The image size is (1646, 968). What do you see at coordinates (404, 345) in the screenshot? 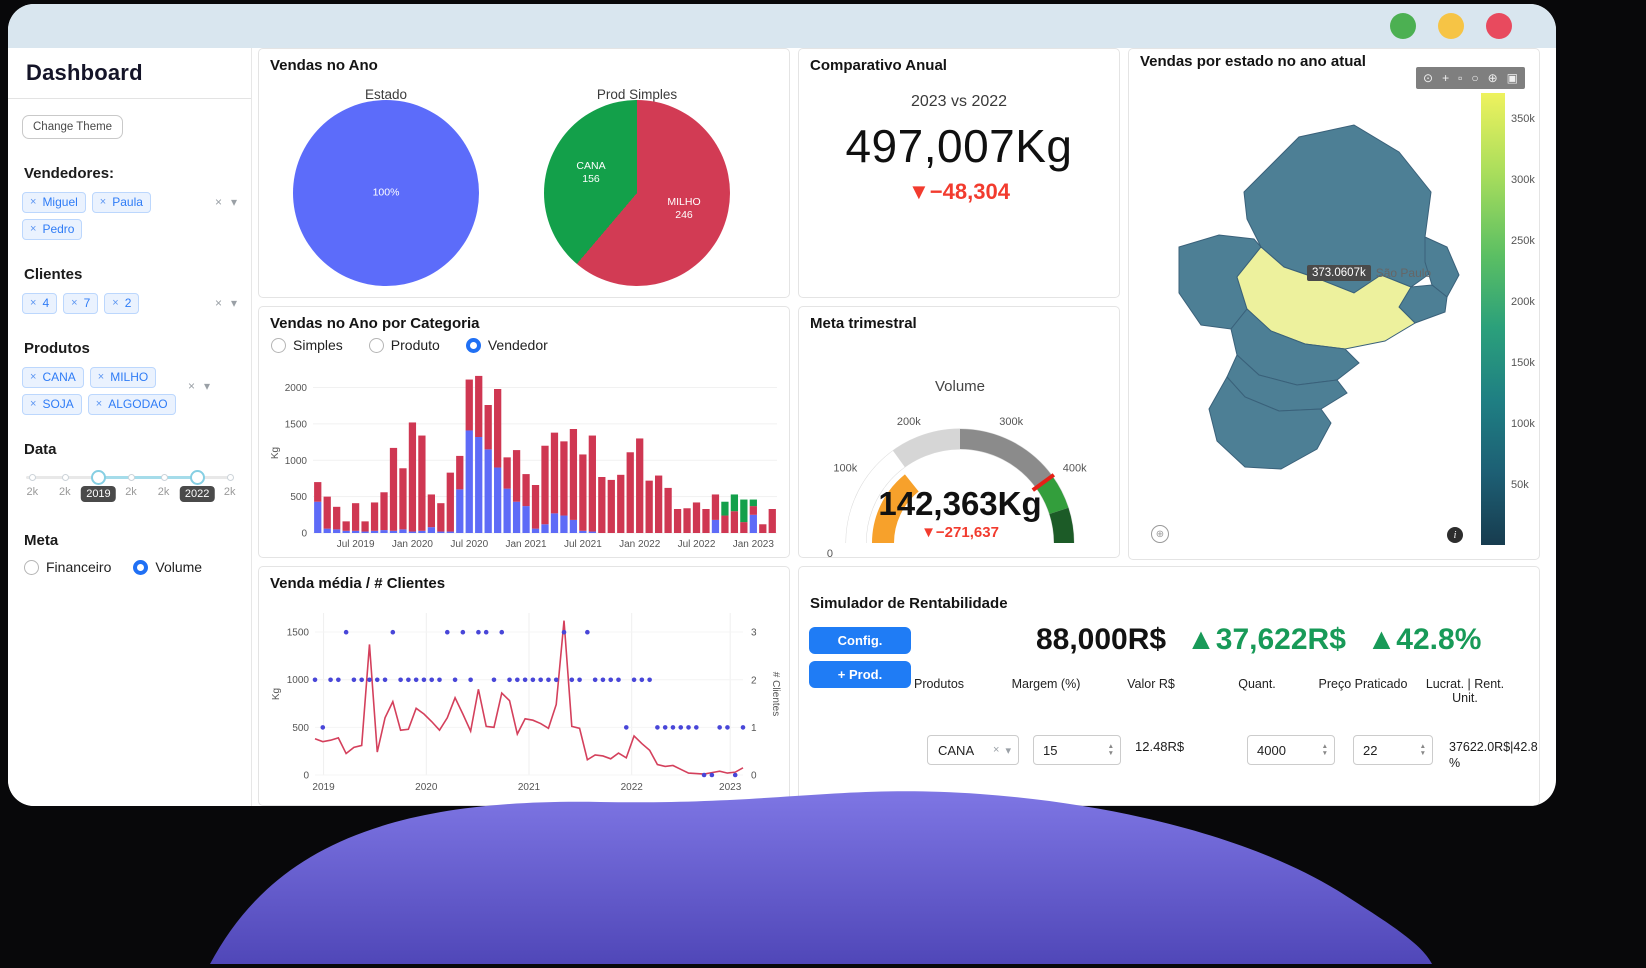
I see `radio-produto: Produto` at bounding box center [404, 345].